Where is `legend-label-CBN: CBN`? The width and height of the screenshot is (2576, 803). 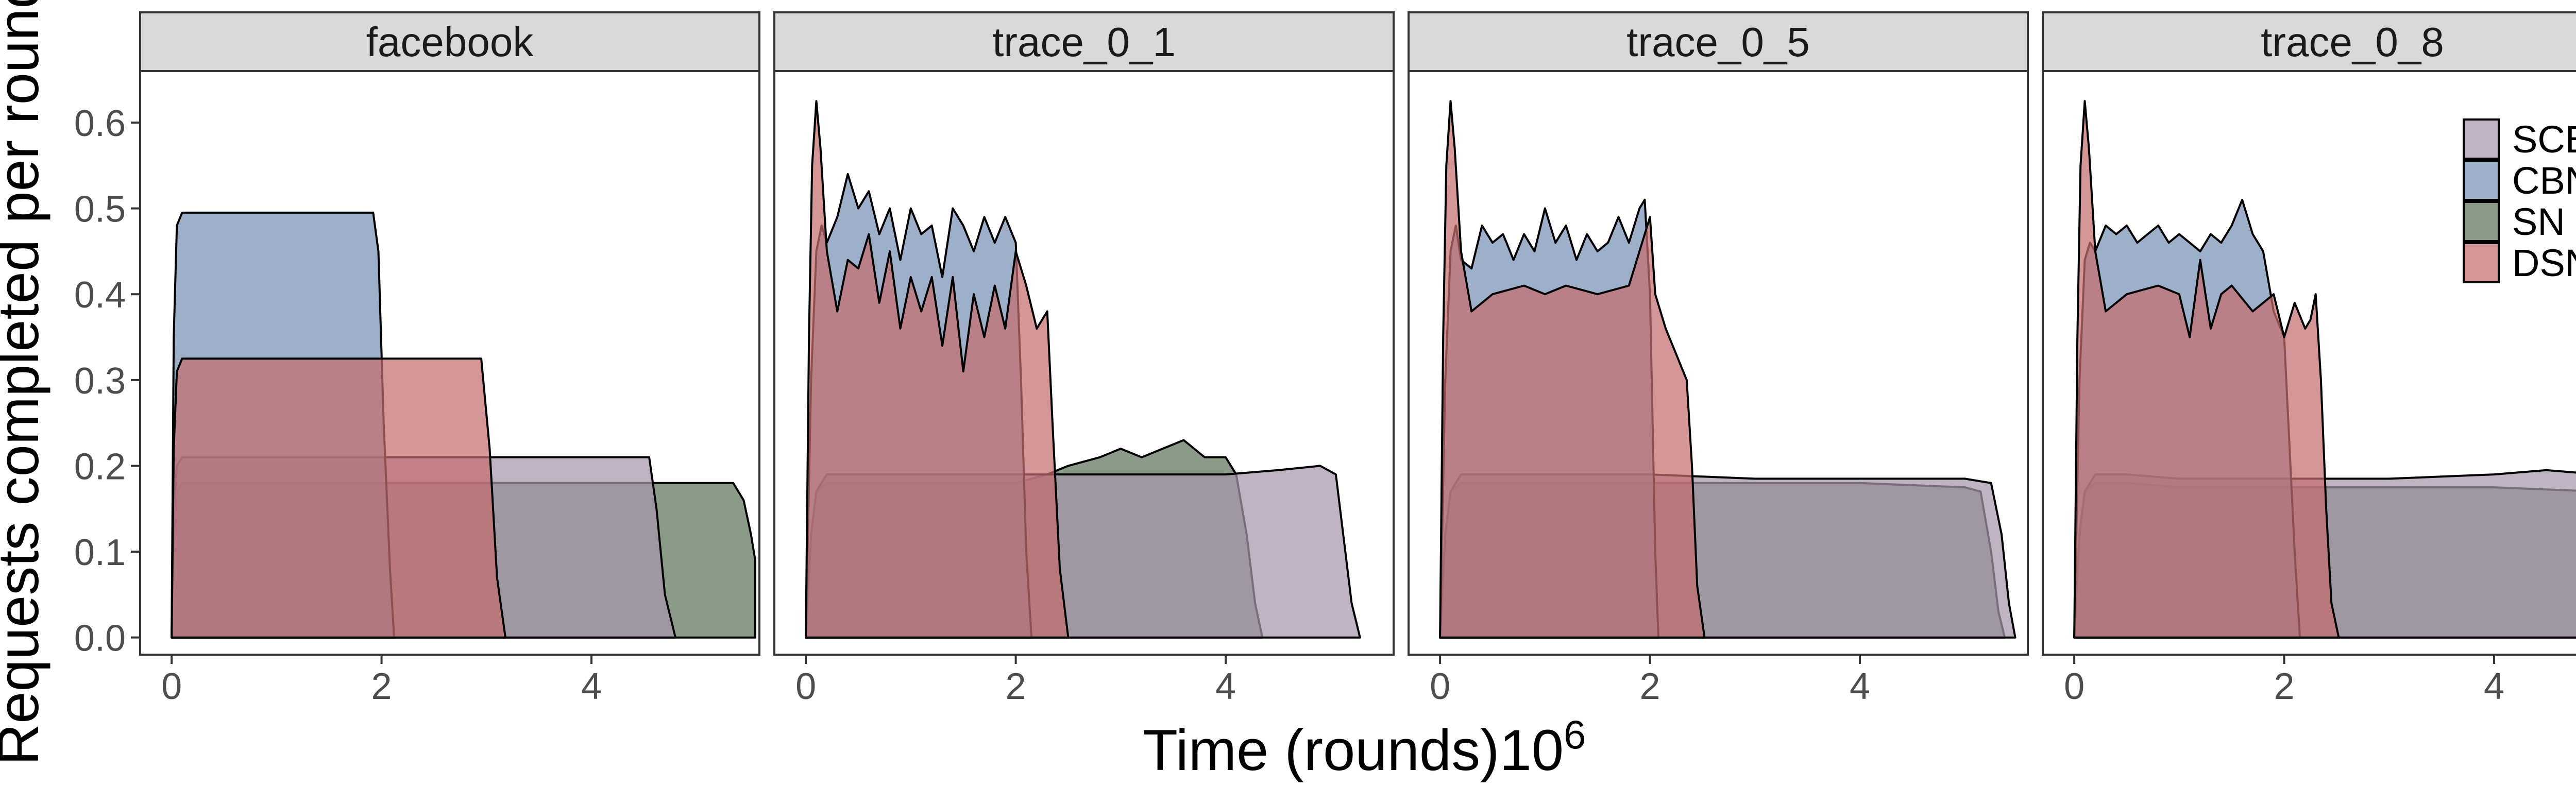 legend-label-CBN: CBN is located at coordinates (2544, 180).